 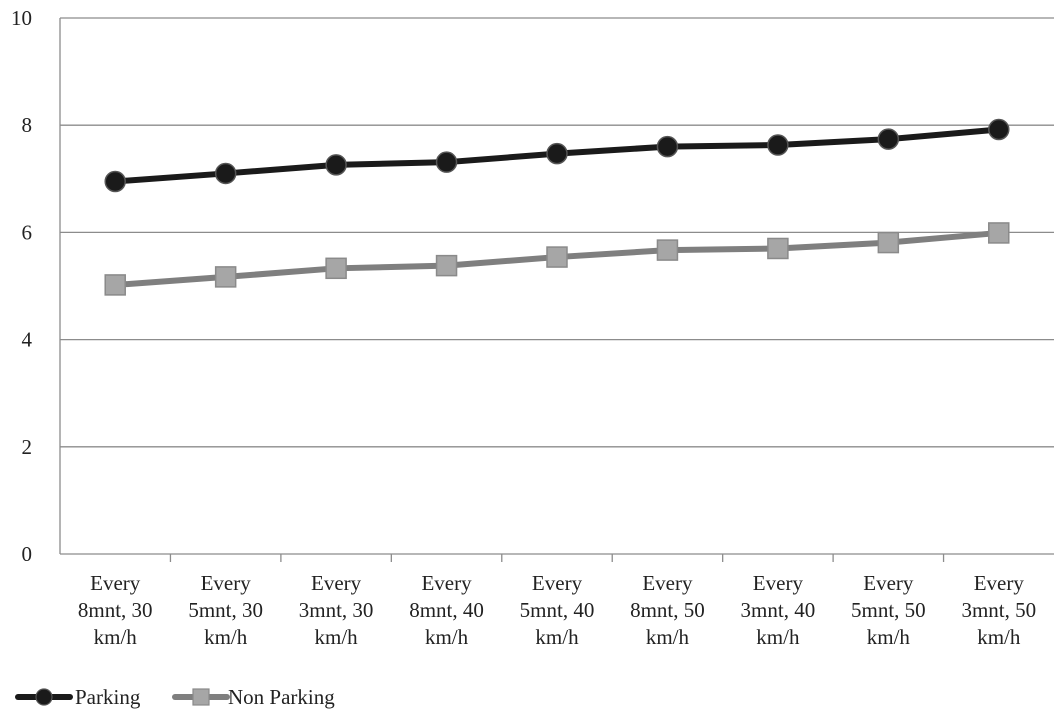 I want to click on y-tick-label: 6, so click(x=27, y=232).